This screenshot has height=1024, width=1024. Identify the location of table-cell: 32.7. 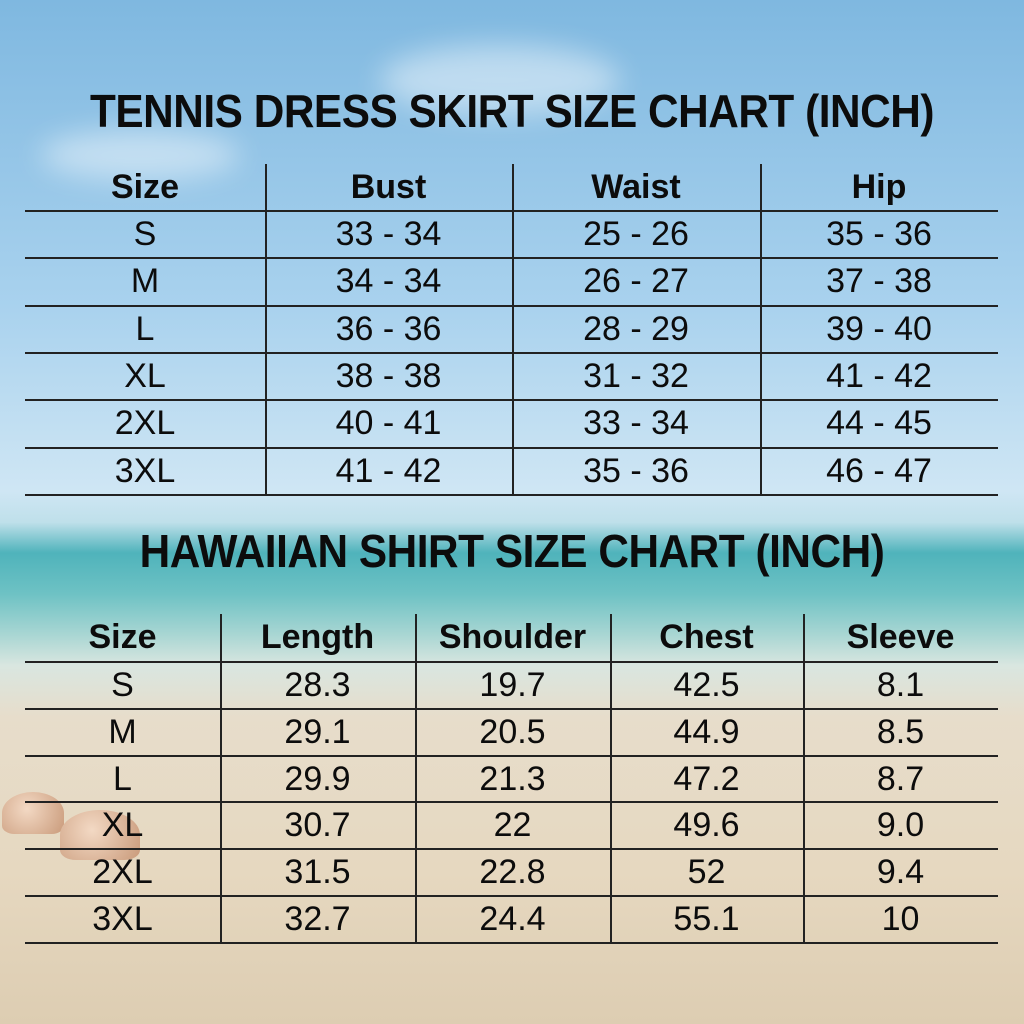
(317, 919).